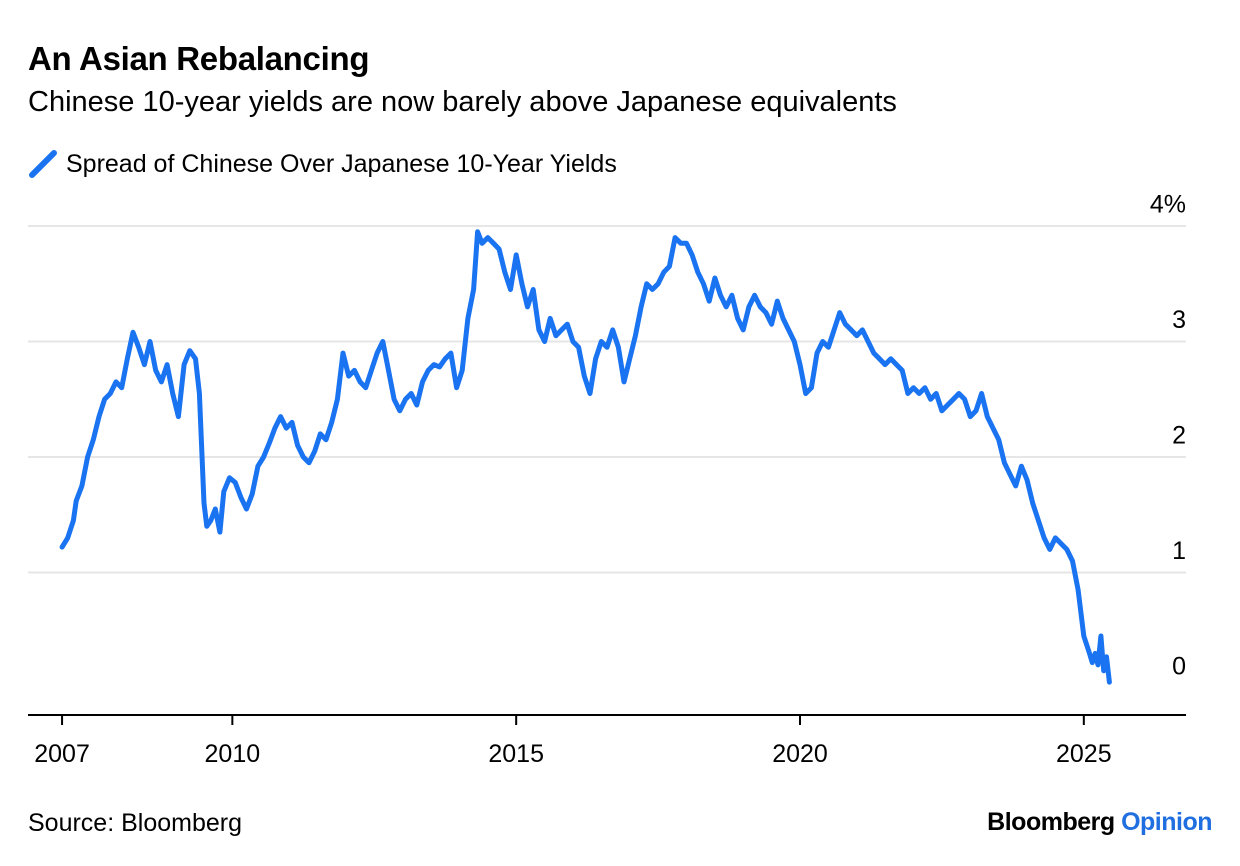 This screenshot has height=866, width=1240. I want to click on y-tick-label-4: 4%, so click(1168, 205).